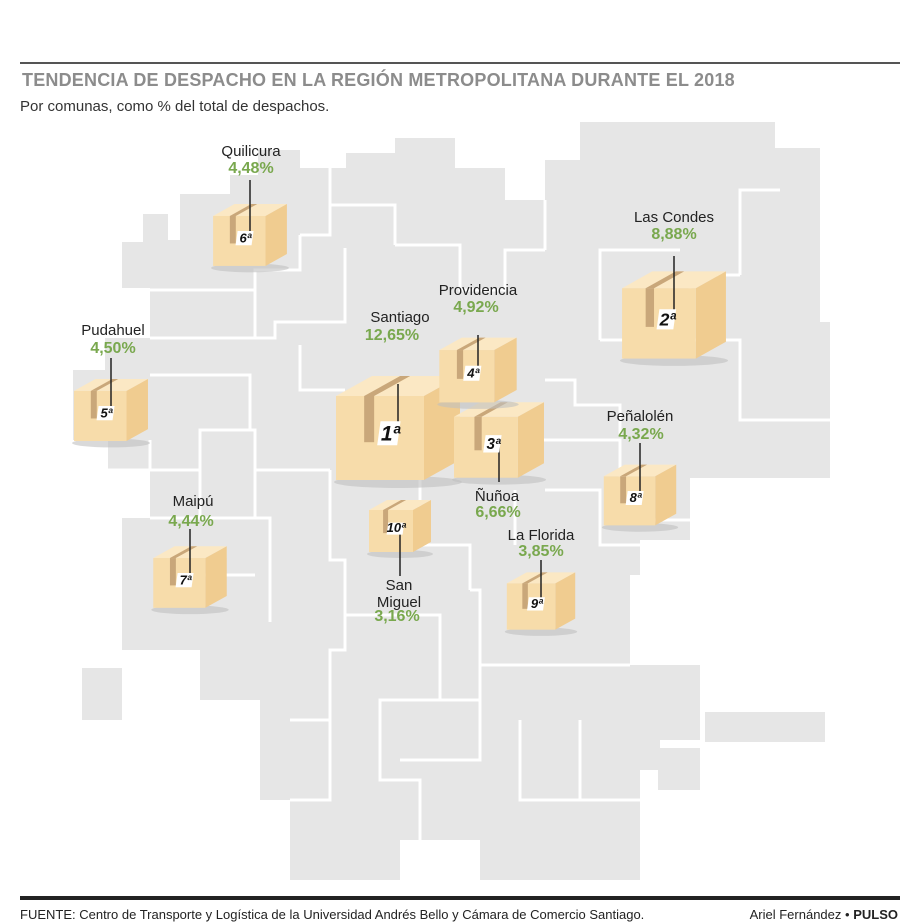  Describe the element at coordinates (113, 348) in the screenshot. I see `comuna-percent: 4,50%` at that location.